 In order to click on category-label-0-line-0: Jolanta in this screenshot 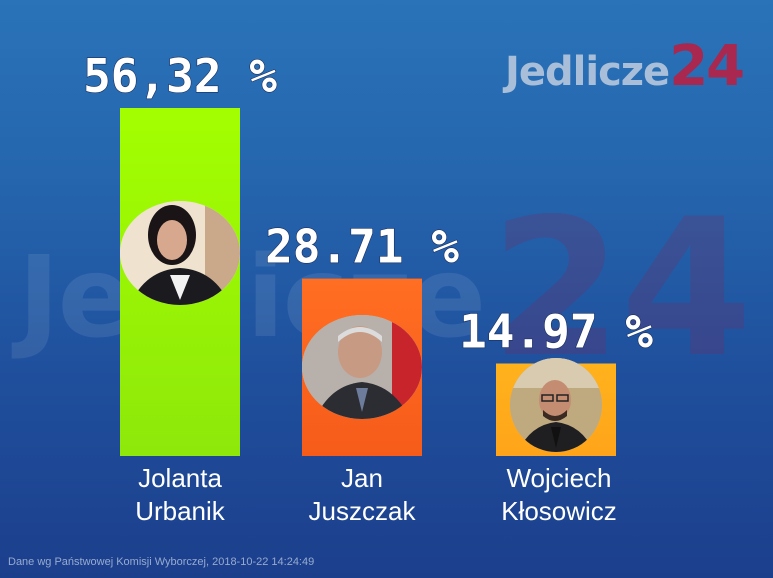, I will do `click(180, 478)`.